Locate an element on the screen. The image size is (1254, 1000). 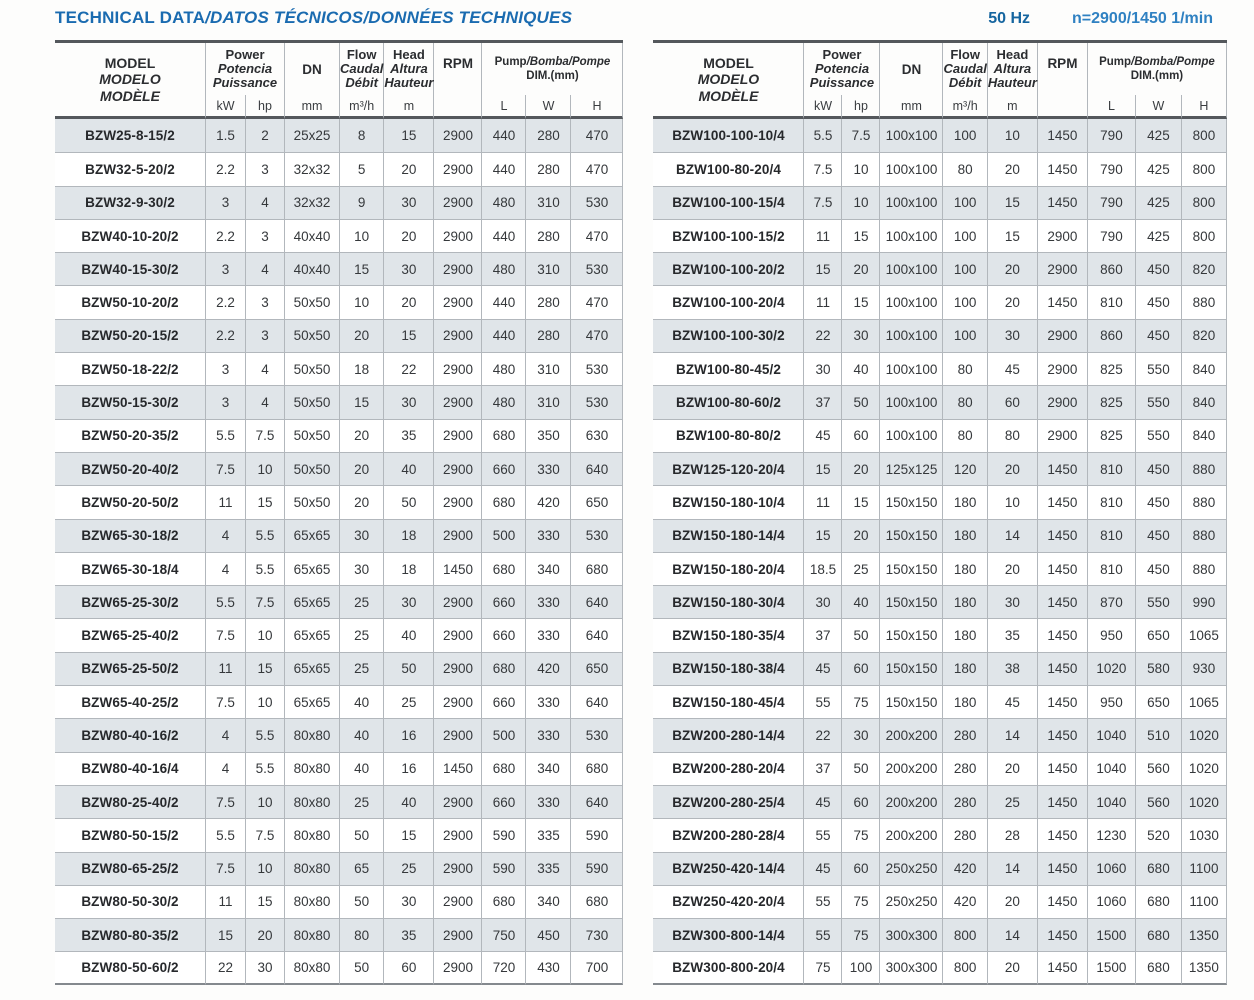
cell-dn: 65x65 is located at coordinates (311, 635).